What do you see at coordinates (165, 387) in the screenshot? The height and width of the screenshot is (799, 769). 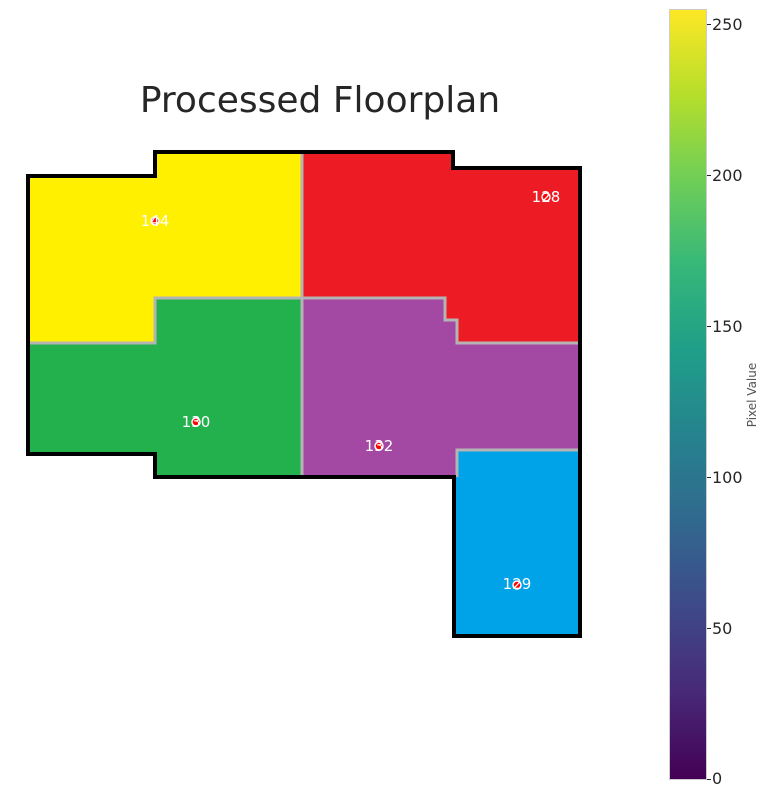 I see `room-green` at bounding box center [165, 387].